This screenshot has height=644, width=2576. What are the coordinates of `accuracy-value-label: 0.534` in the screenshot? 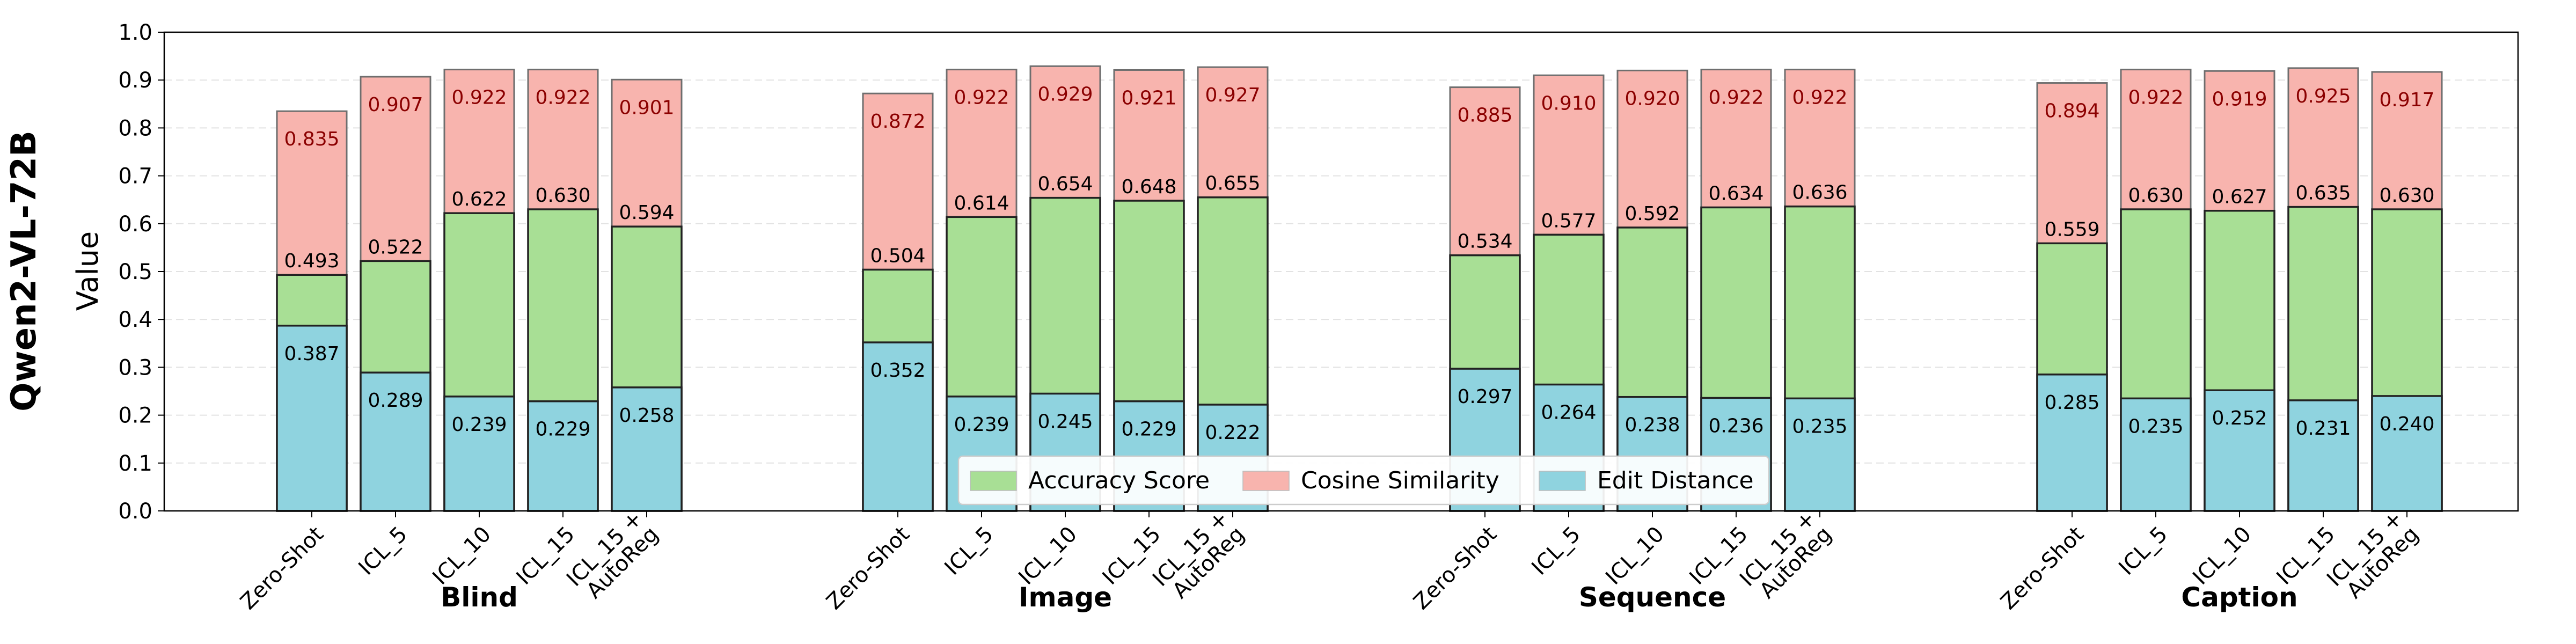 It's located at (1484, 242).